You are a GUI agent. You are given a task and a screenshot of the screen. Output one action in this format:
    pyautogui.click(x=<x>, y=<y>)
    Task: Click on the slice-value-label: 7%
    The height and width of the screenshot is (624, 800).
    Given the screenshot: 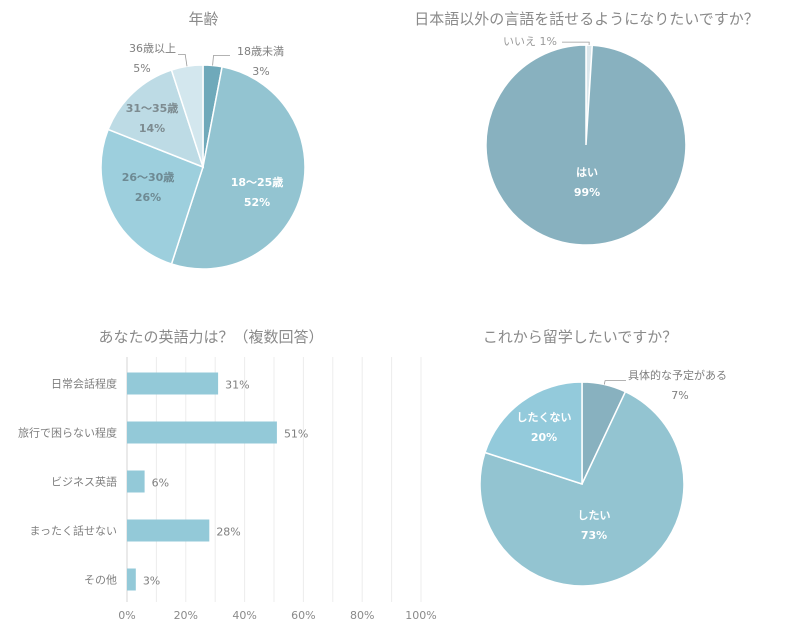 What is the action you would take?
    pyautogui.click(x=679, y=395)
    